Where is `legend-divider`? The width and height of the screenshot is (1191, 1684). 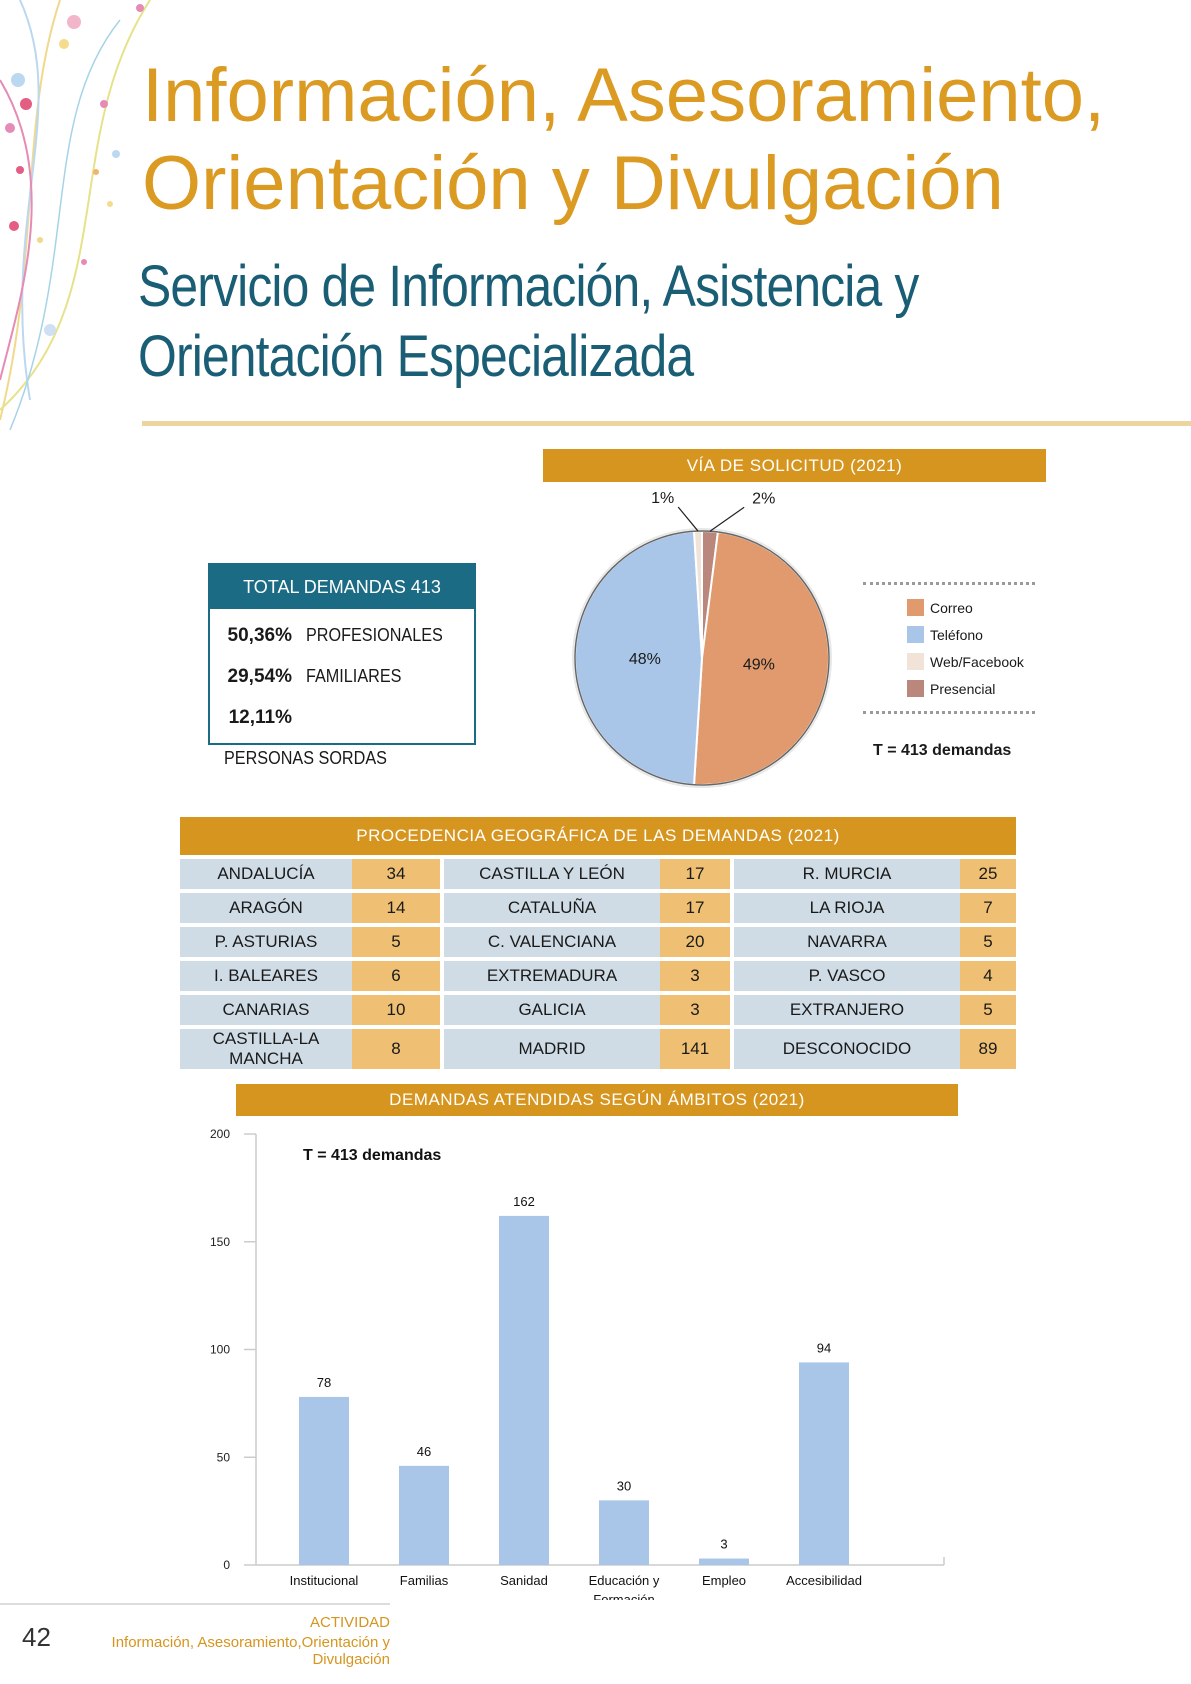
legend-divider is located at coordinates (949, 712).